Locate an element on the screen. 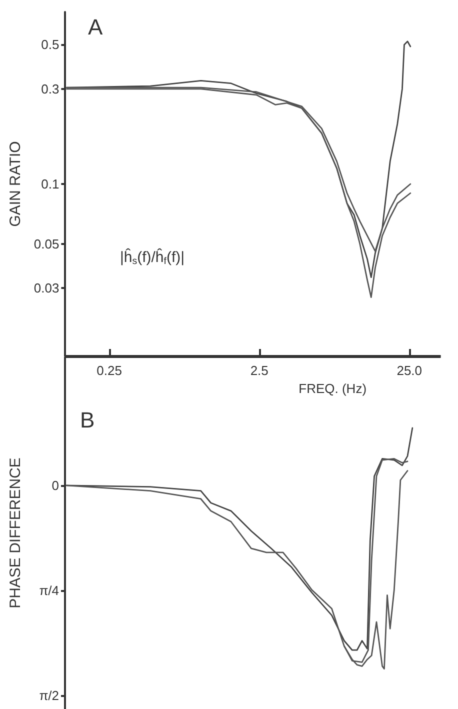 Image resolution: width=458 pixels, height=709 pixels. y-axis-title: GAIN RATIO is located at coordinates (15, 184).